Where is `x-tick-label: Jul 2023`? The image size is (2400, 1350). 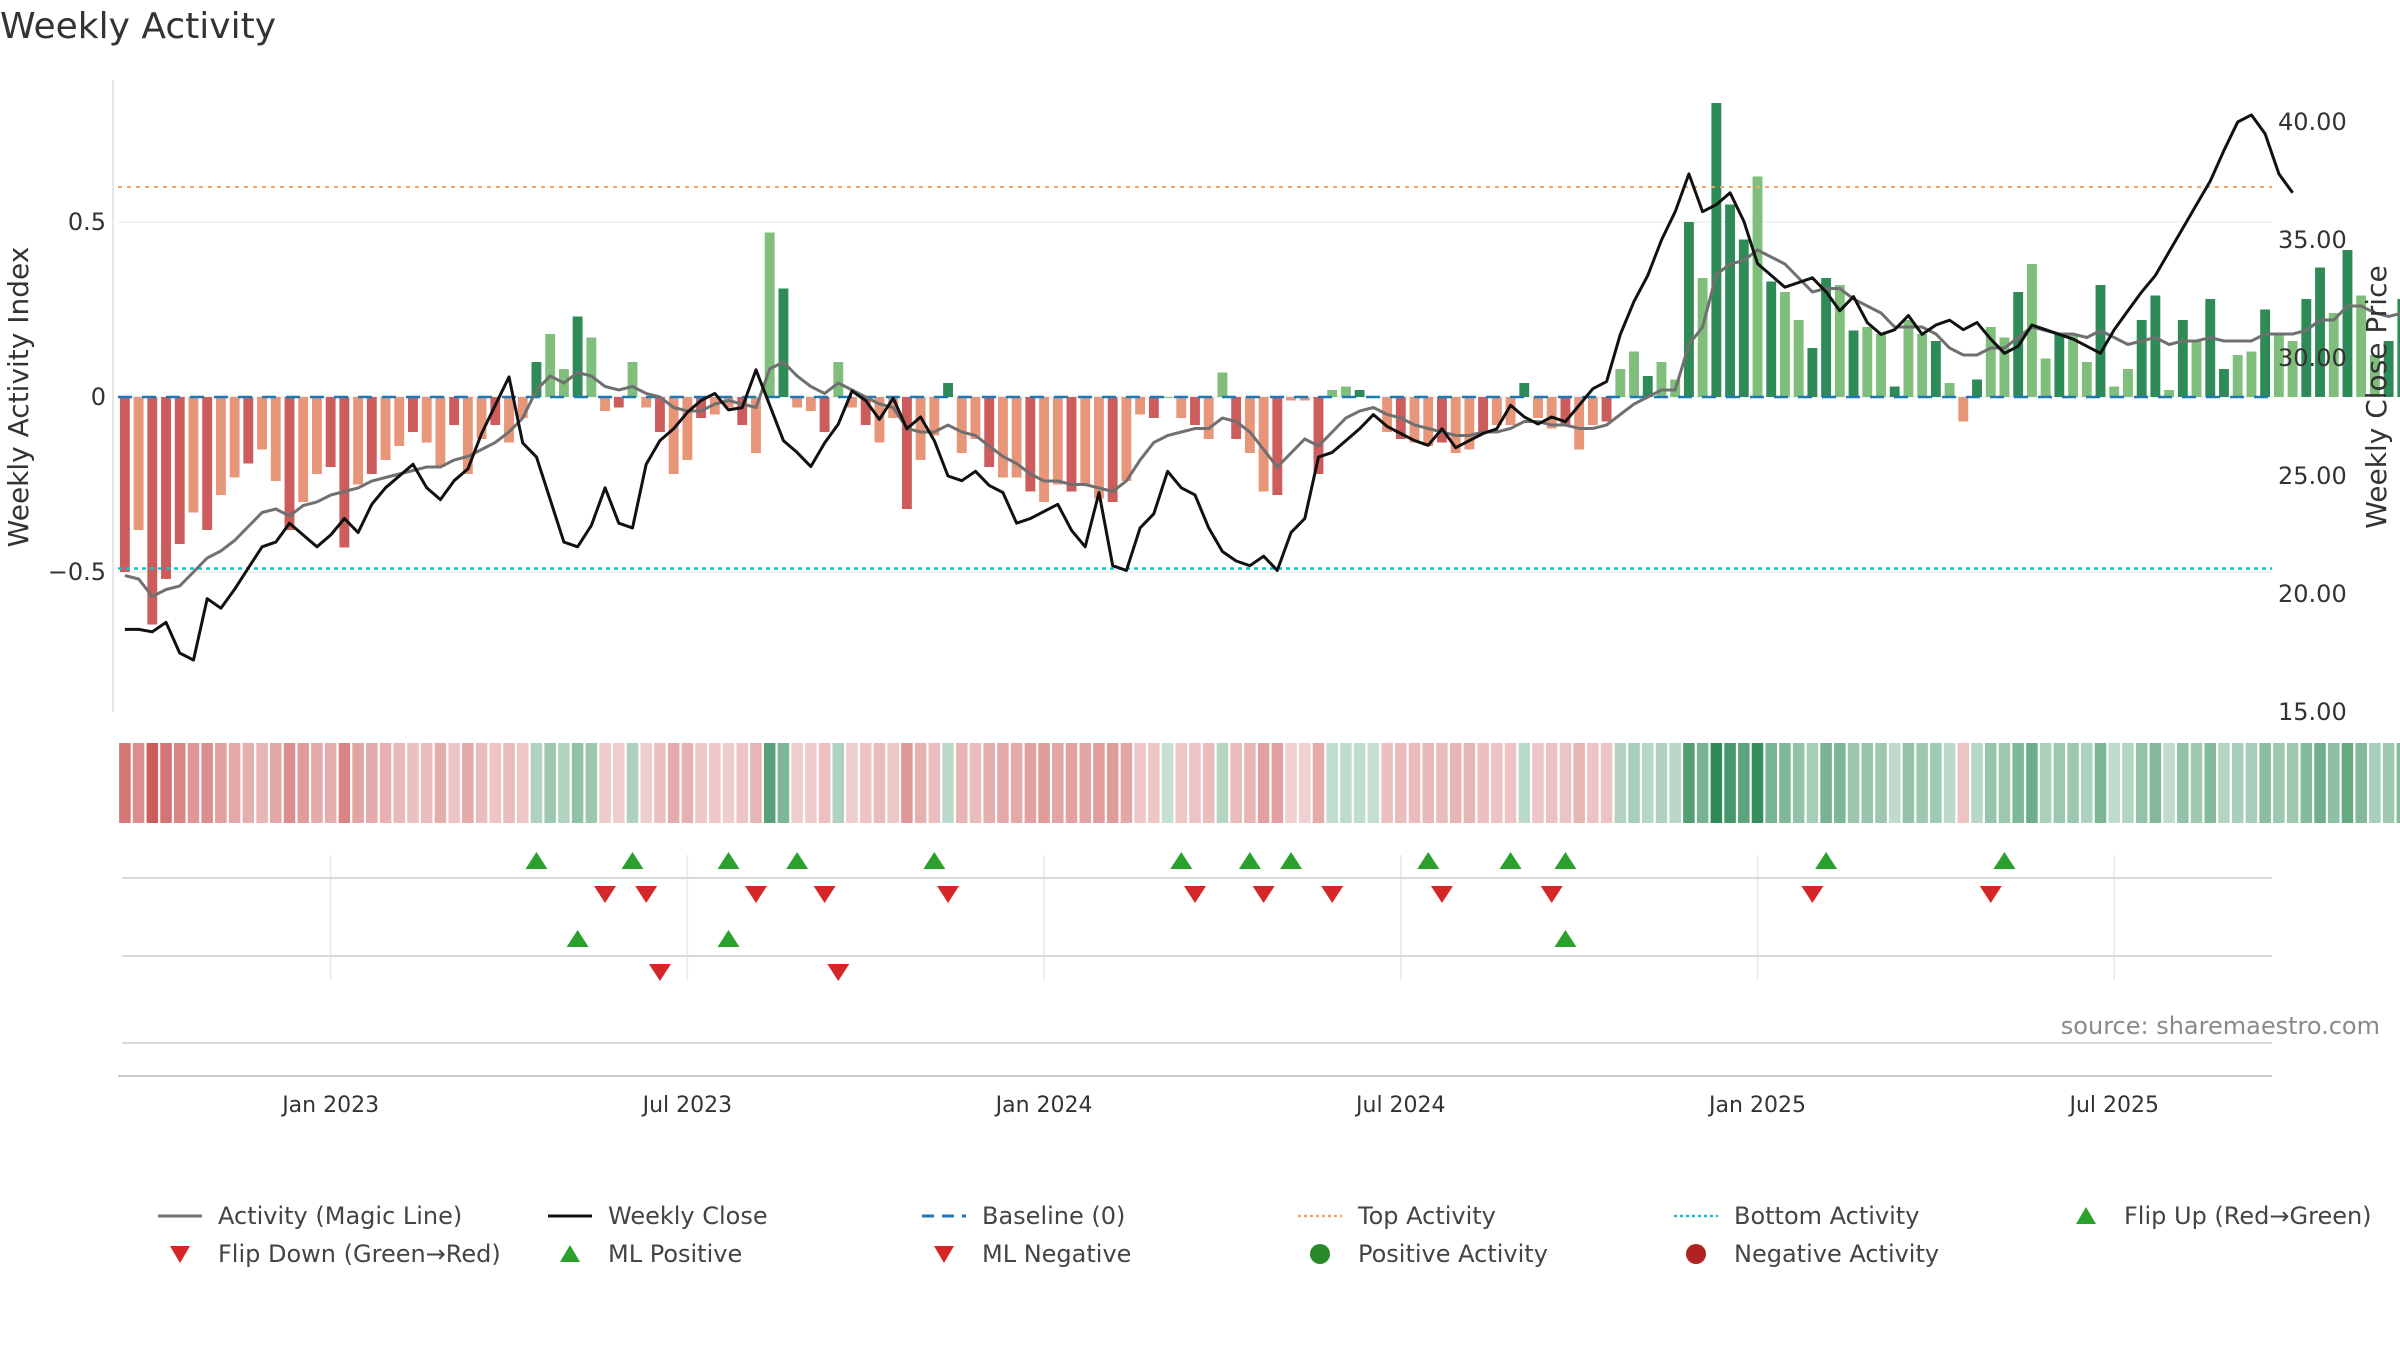 x-tick-label: Jul 2023 is located at coordinates (687, 1105).